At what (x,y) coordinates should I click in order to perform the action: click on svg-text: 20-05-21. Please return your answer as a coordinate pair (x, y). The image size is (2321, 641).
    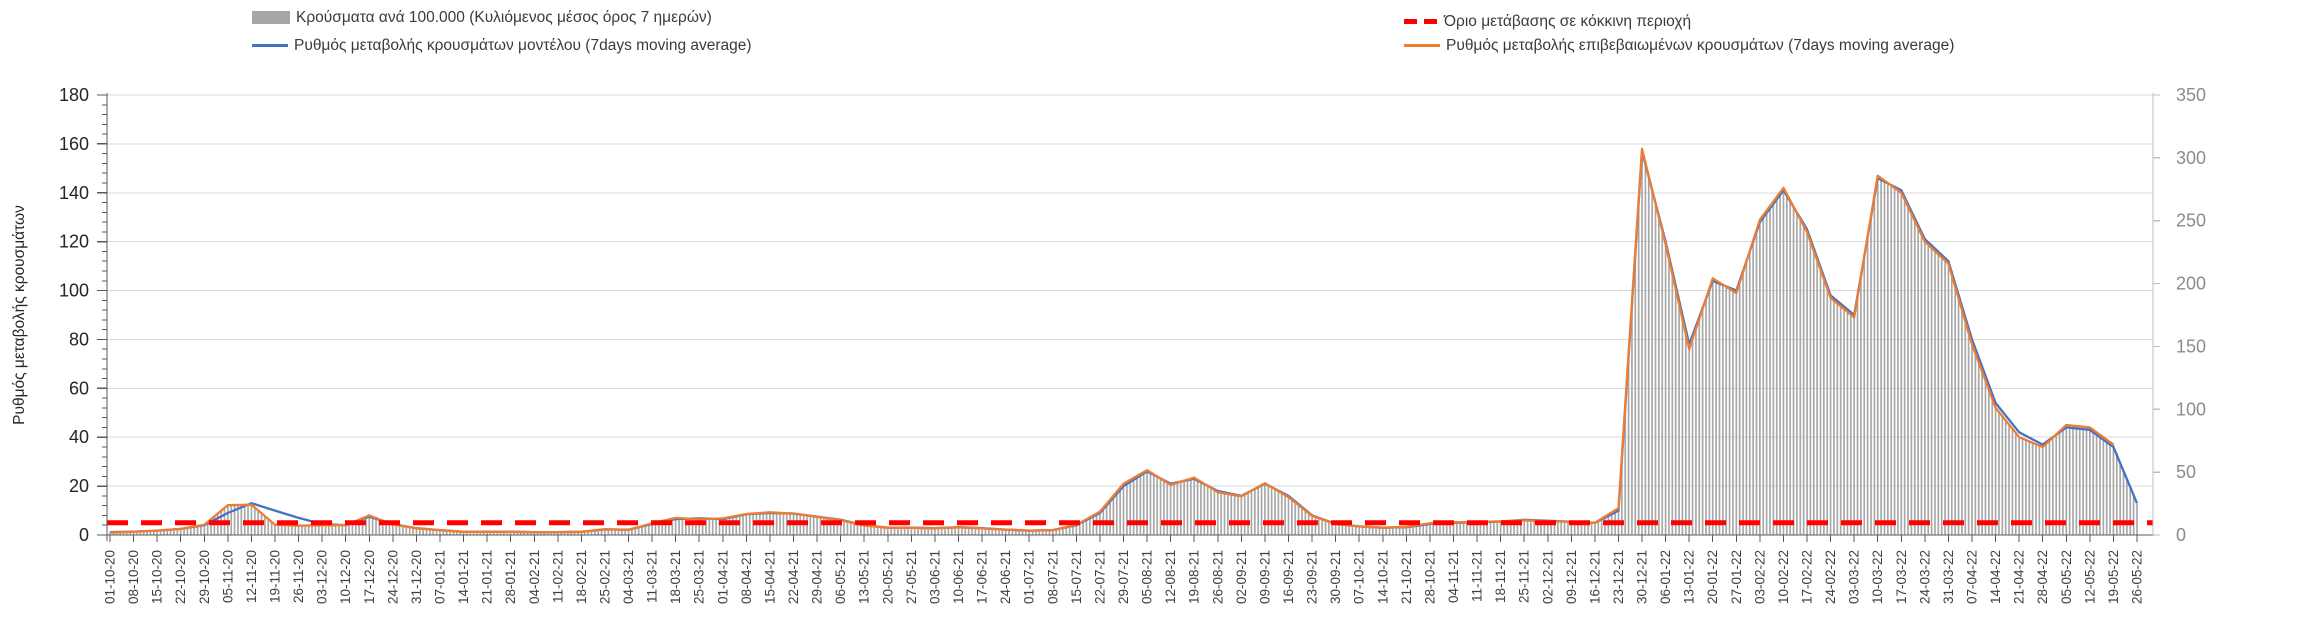
    Looking at the image, I should click on (887, 577).